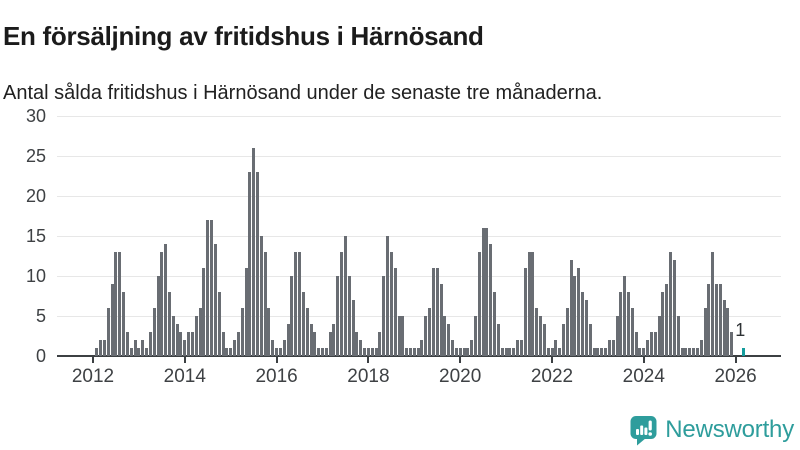  What do you see at coordinates (35, 116) in the screenshot?
I see `y-axis-tick-label: 30` at bounding box center [35, 116].